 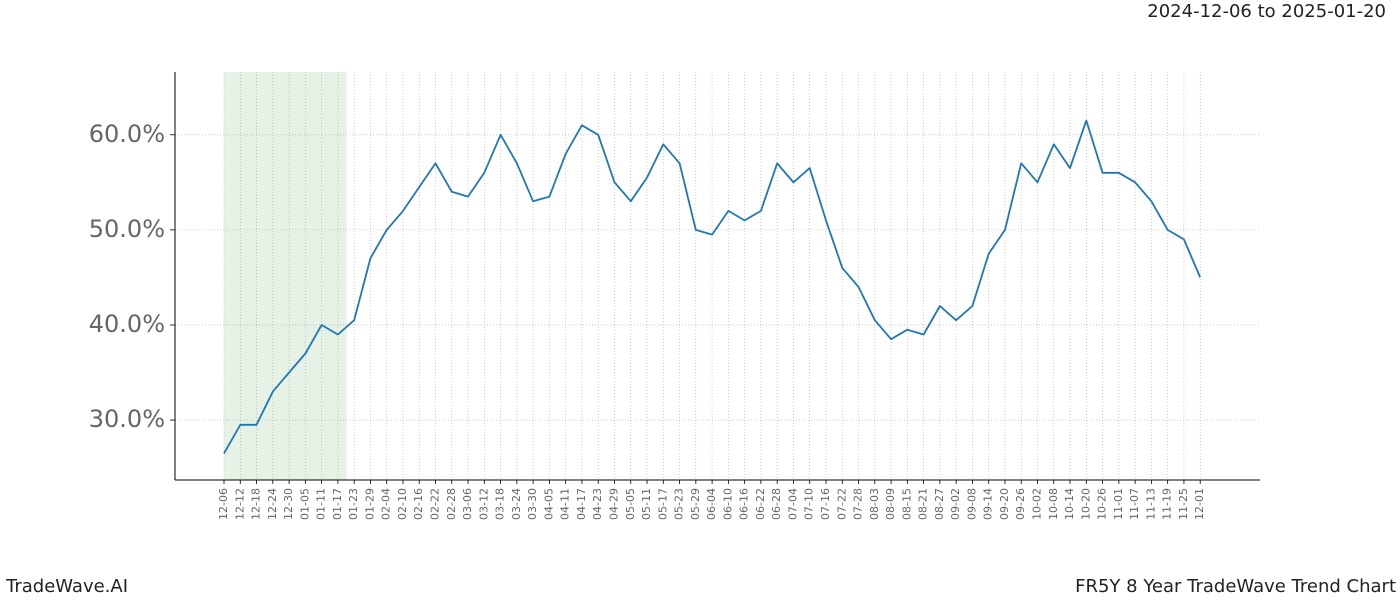 What do you see at coordinates (760, 504) in the screenshot?
I see `x-tick-label: 06-22` at bounding box center [760, 504].